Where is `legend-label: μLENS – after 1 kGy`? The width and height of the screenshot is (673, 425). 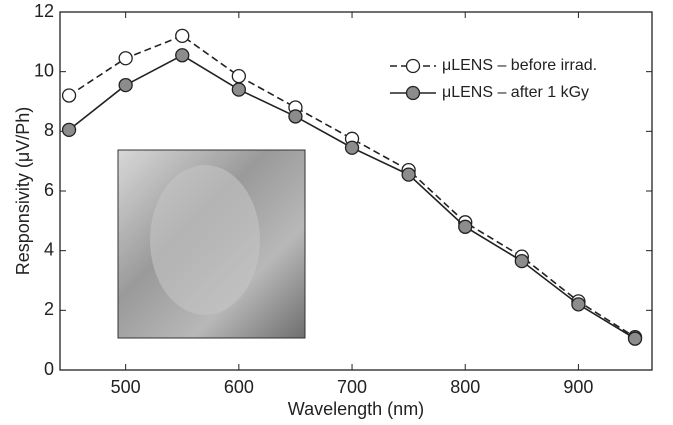 legend-label: μLENS – after 1 kGy is located at coordinates (515, 92).